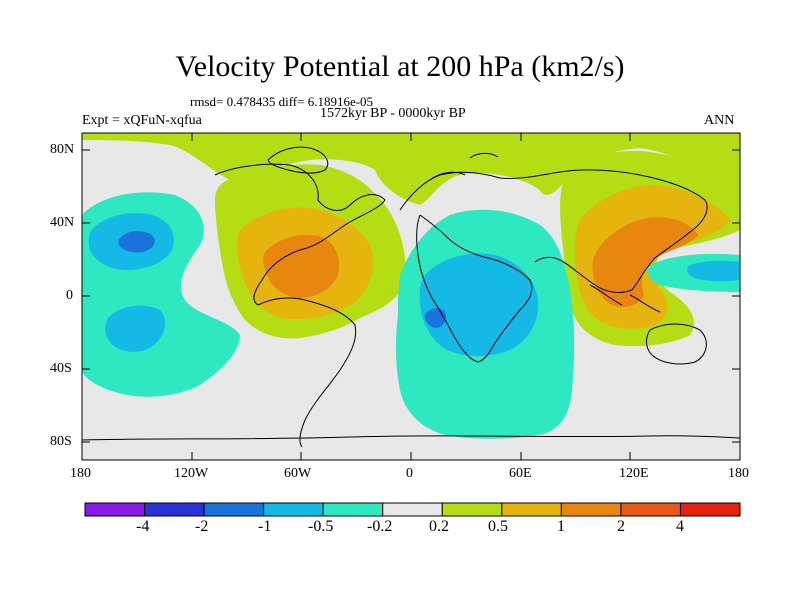 Image resolution: width=800 pixels, height=600 pixels. I want to click on colorbar-label: -0.2, so click(380, 526).